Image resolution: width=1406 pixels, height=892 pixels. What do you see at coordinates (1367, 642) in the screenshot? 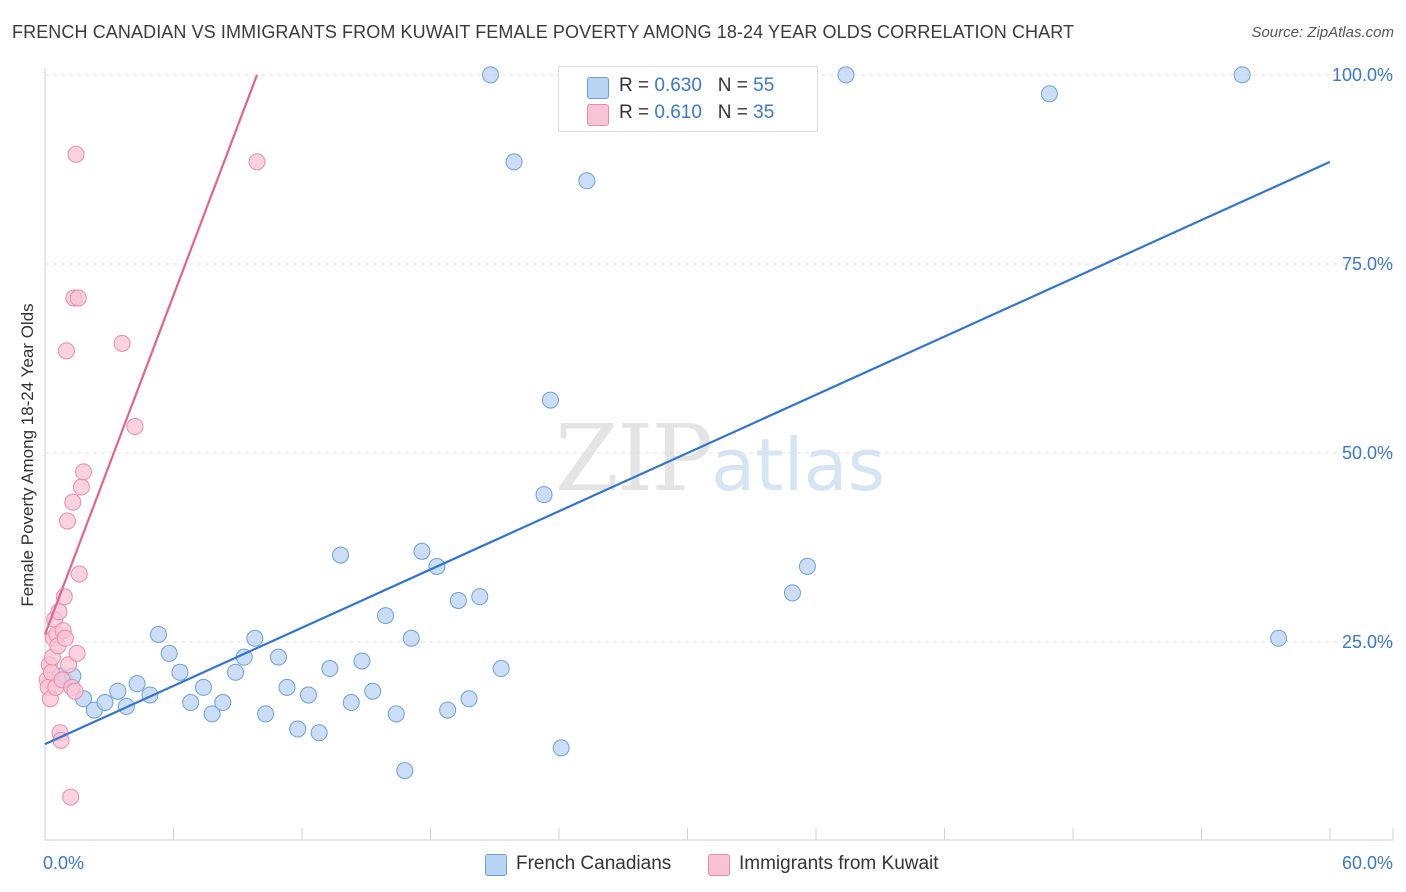
I see `y-tick-label: 25.0%` at bounding box center [1367, 642].